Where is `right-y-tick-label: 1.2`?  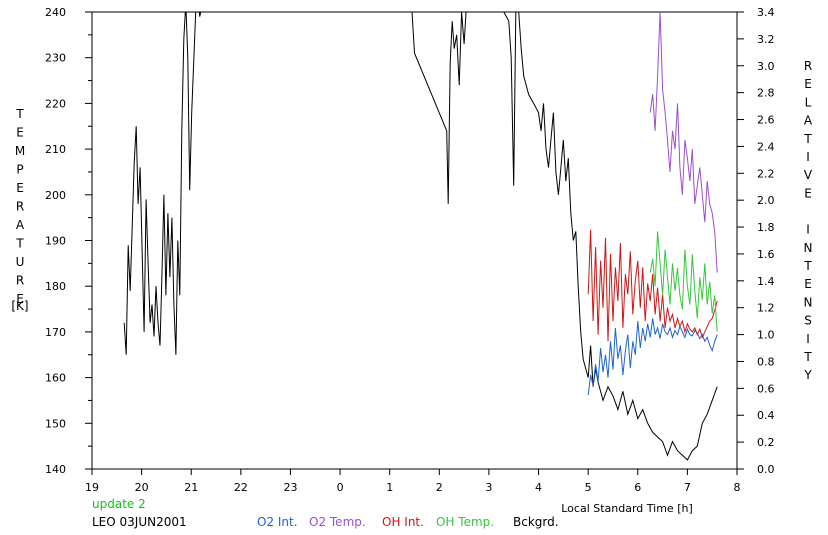 right-y-tick-label: 1.2 is located at coordinates (766, 308).